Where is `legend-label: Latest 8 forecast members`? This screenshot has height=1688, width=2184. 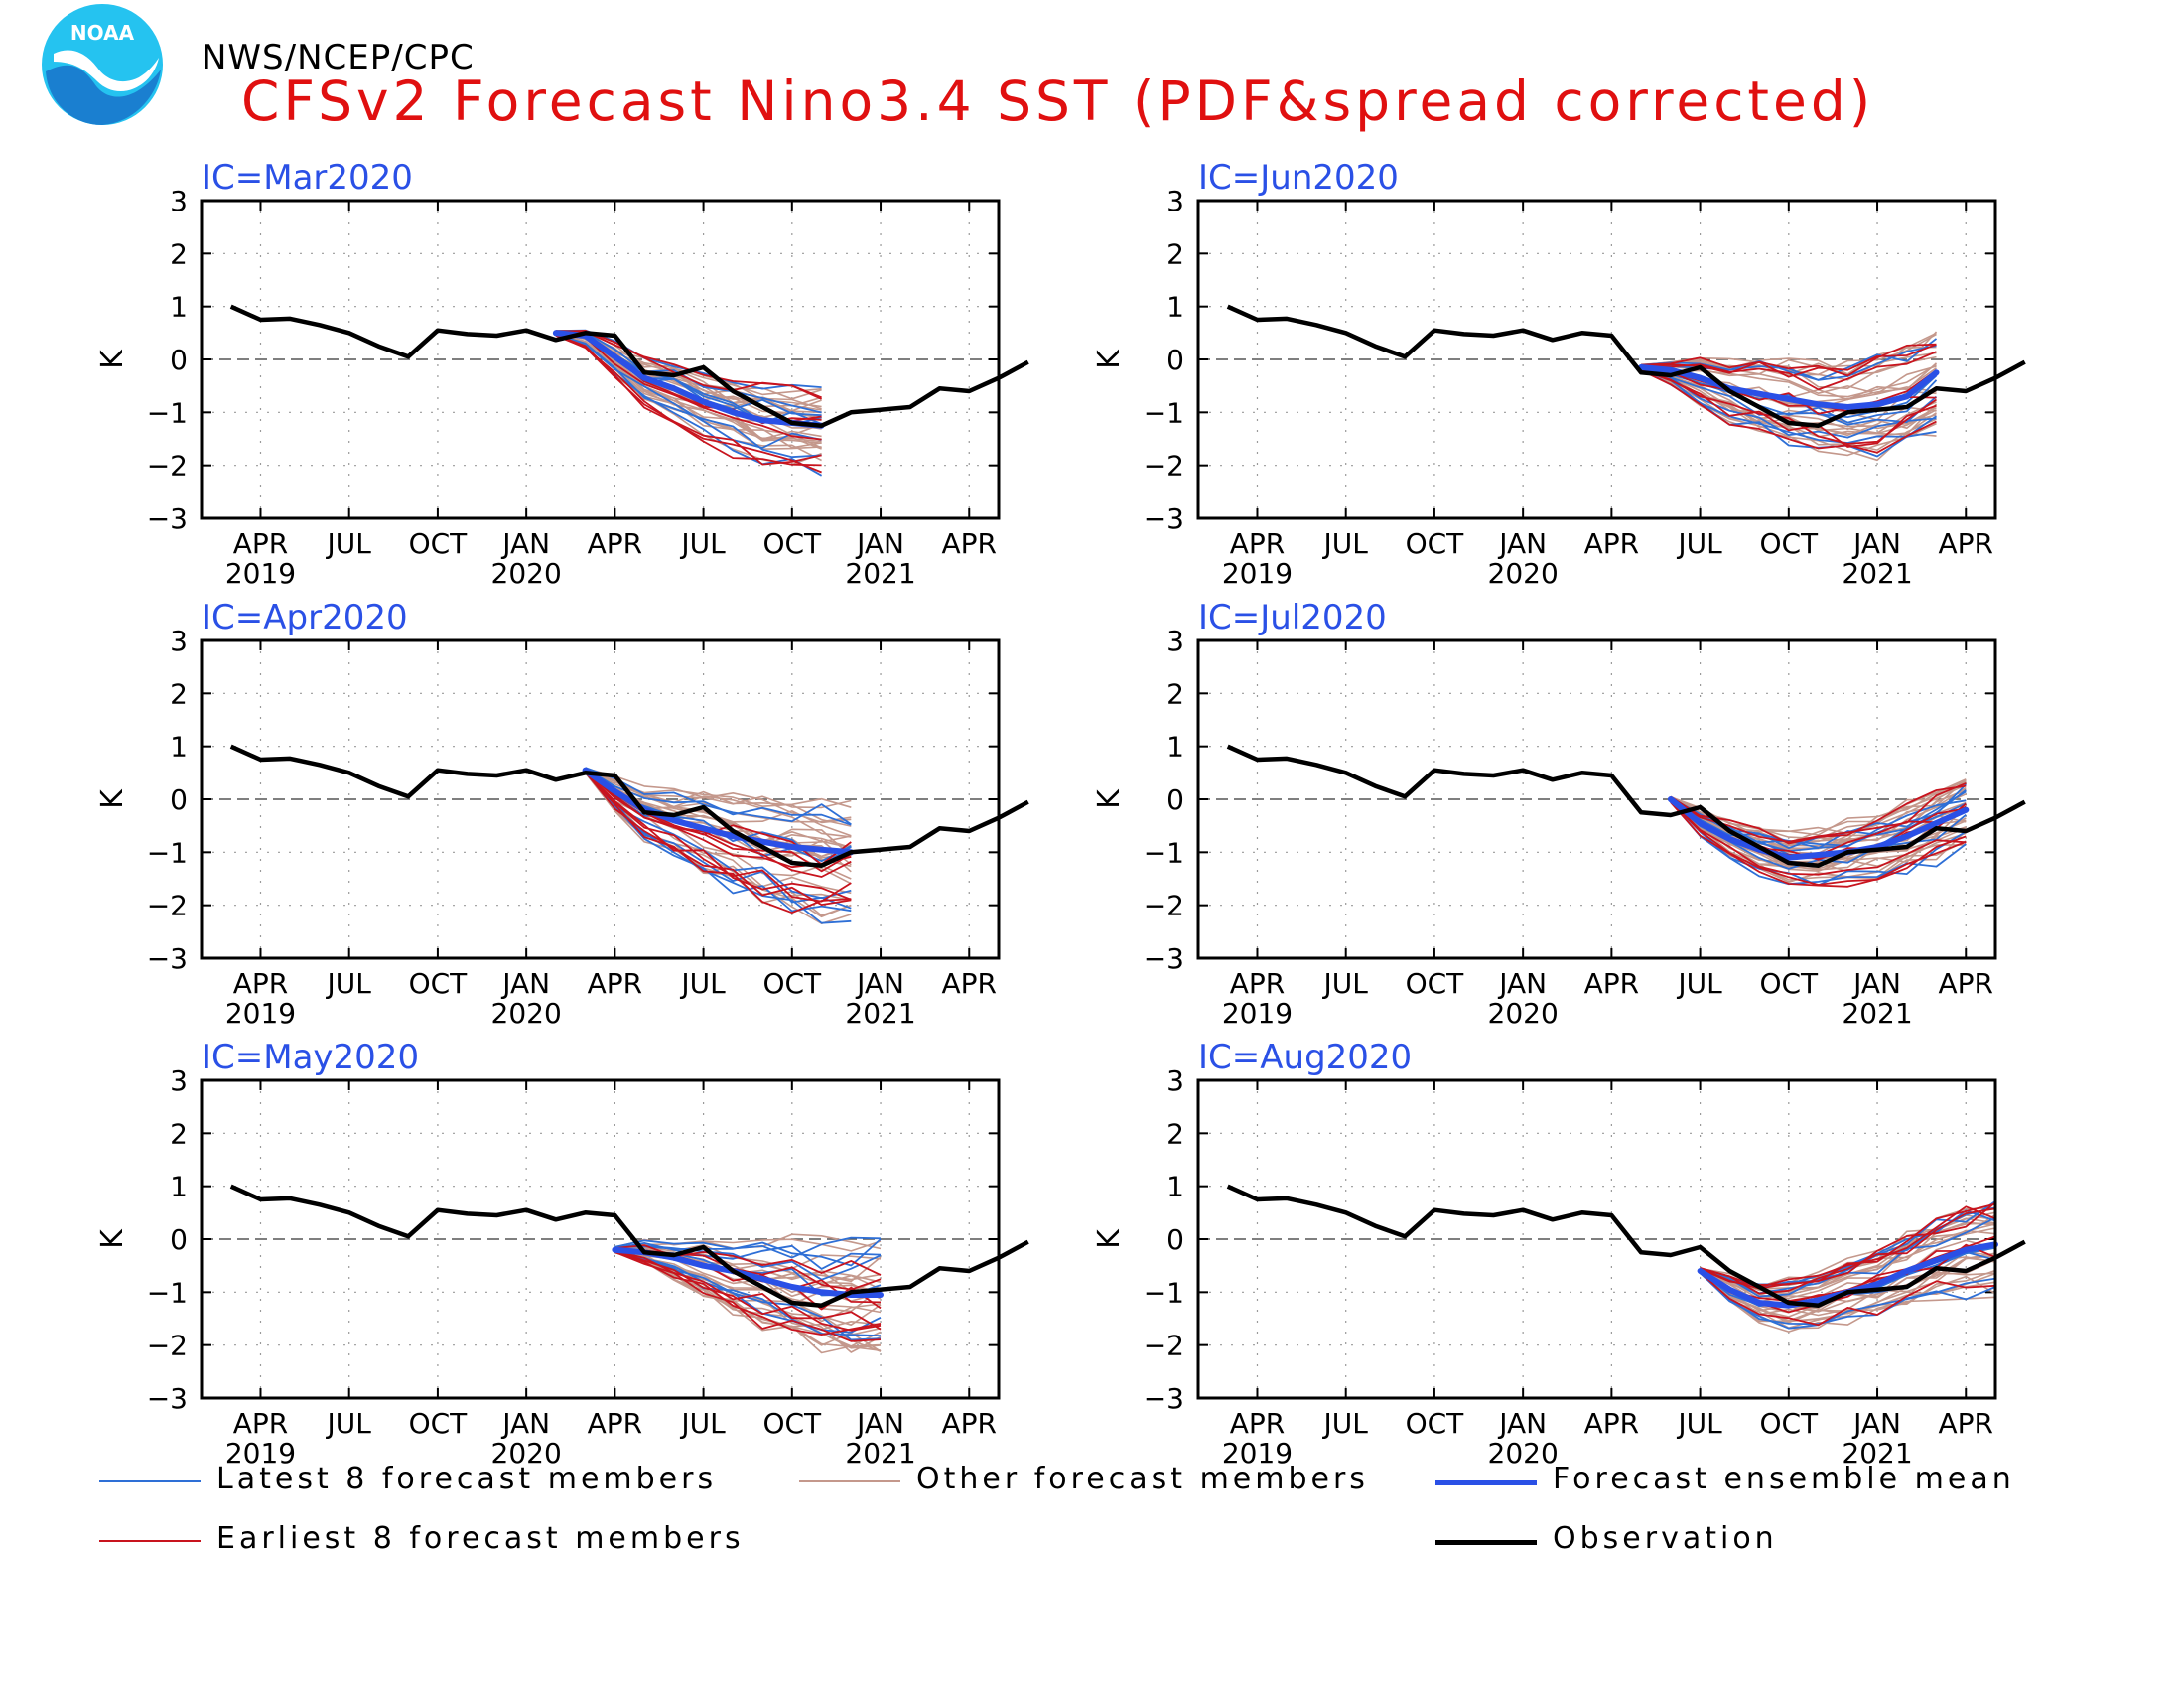 legend-label: Latest 8 forecast members is located at coordinates (467, 1479).